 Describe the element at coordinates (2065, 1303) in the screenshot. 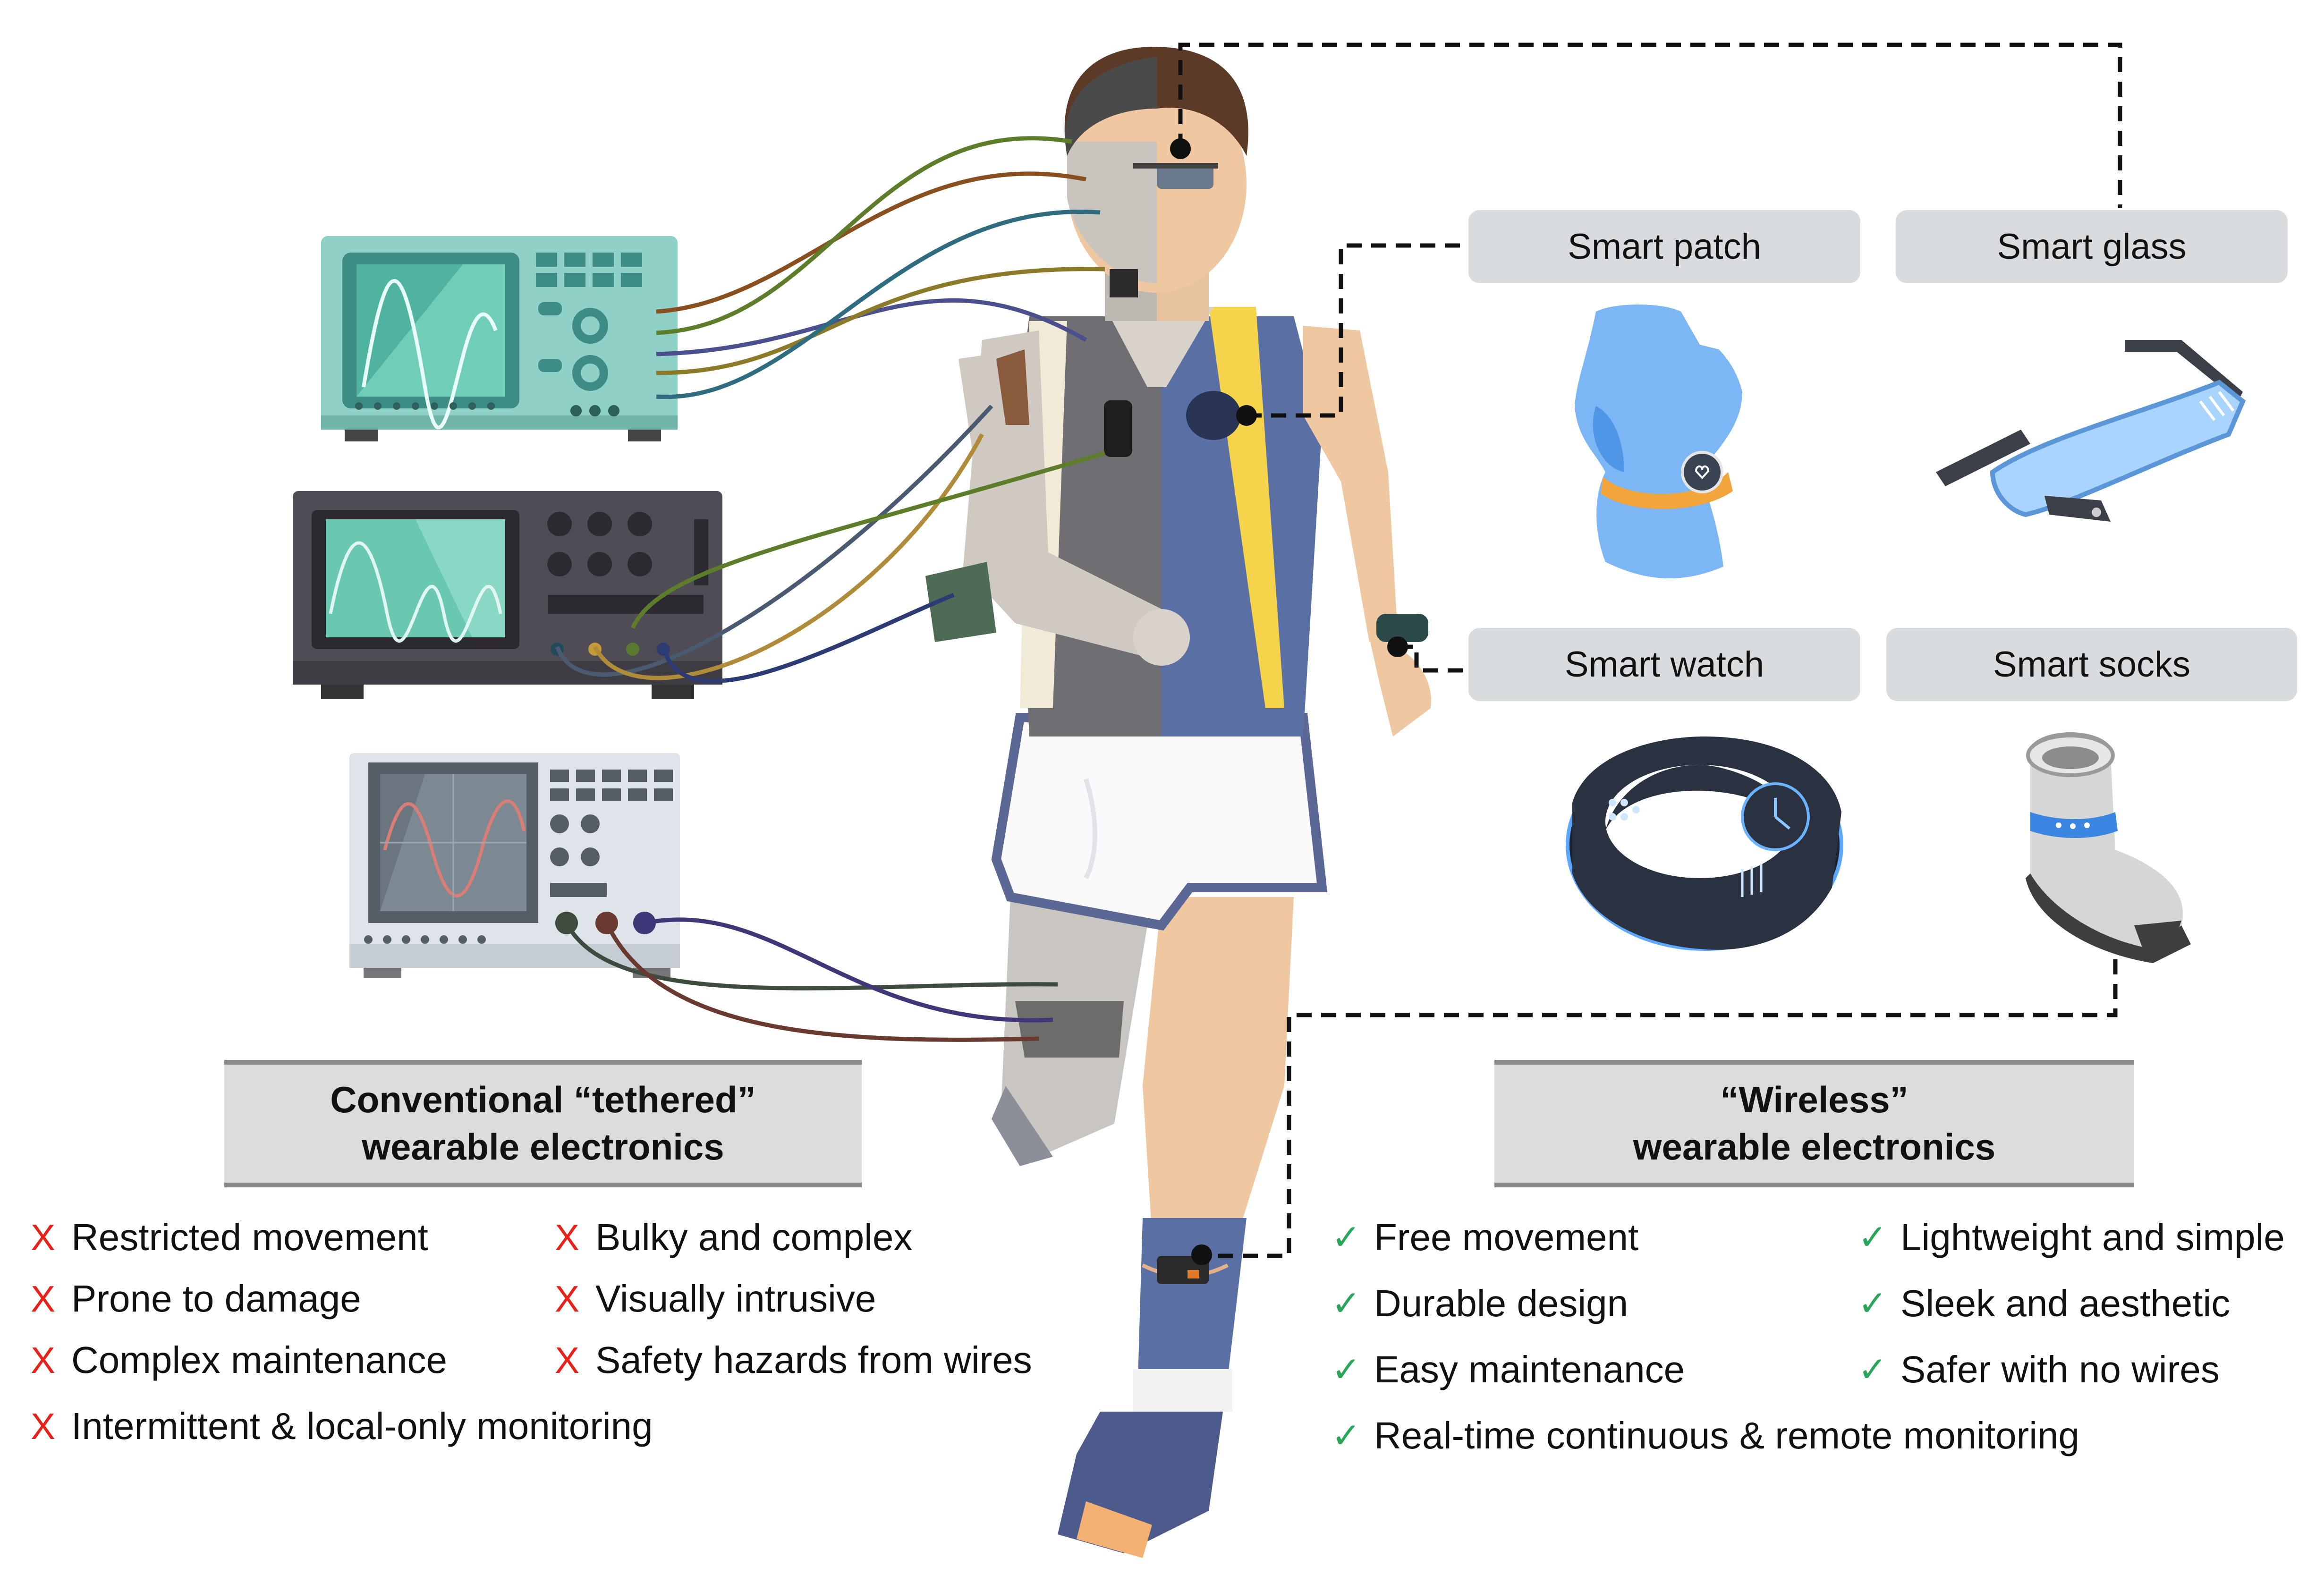

I see `item-text: Sleek and aesthetic` at that location.